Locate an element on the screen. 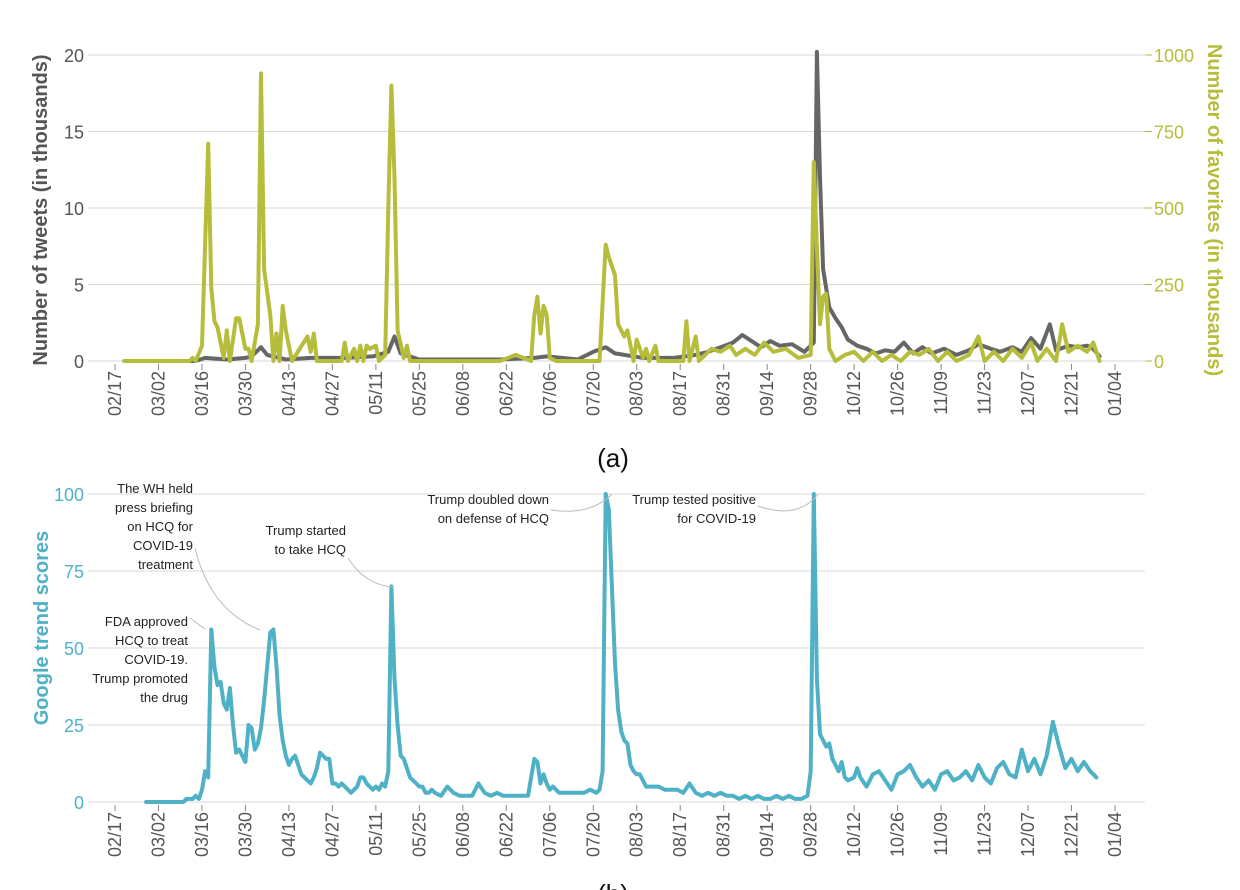 The width and height of the screenshot is (1240, 890). panel-a-x-tick-label: 09/28 is located at coordinates (811, 393).